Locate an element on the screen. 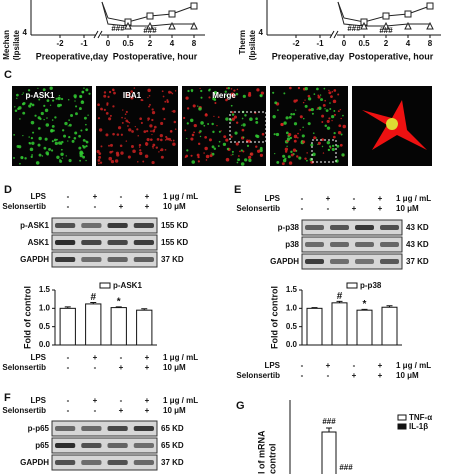  annotation: ### is located at coordinates (329, 421).